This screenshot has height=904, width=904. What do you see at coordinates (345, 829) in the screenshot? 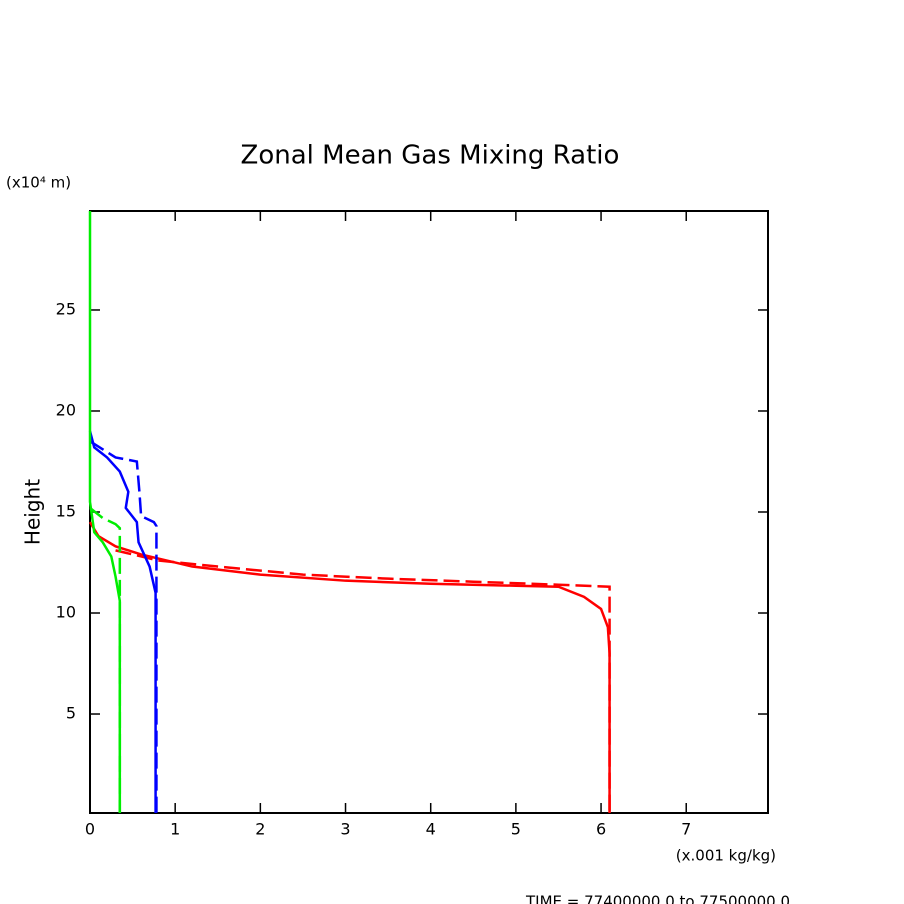
I see `x-tick-label: 3` at bounding box center [345, 829].